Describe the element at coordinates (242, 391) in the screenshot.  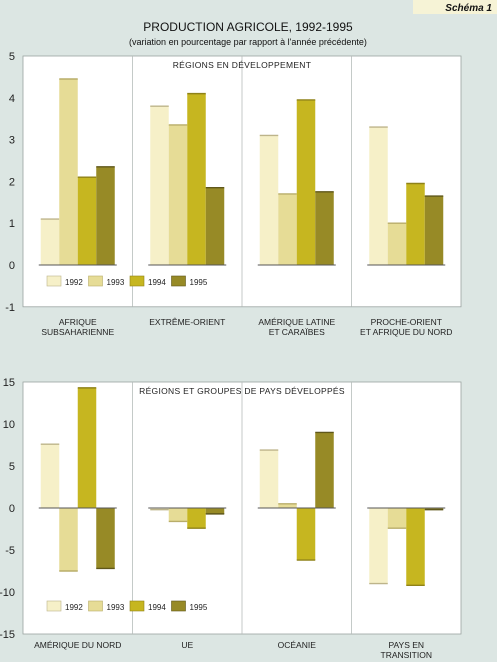
I see `panel-title: RÉGIONS ET GROUPES DE PAYS DÉVELOPPÉS` at that location.